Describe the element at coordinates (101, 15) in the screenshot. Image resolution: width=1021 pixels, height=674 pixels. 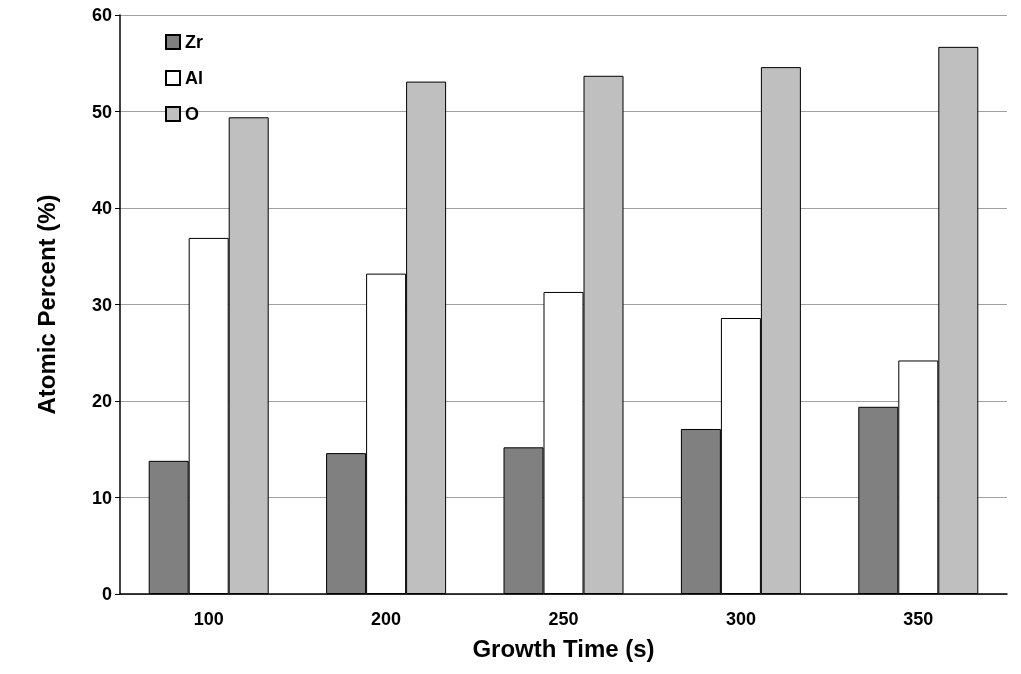
I see `y-tick-label: 60` at that location.